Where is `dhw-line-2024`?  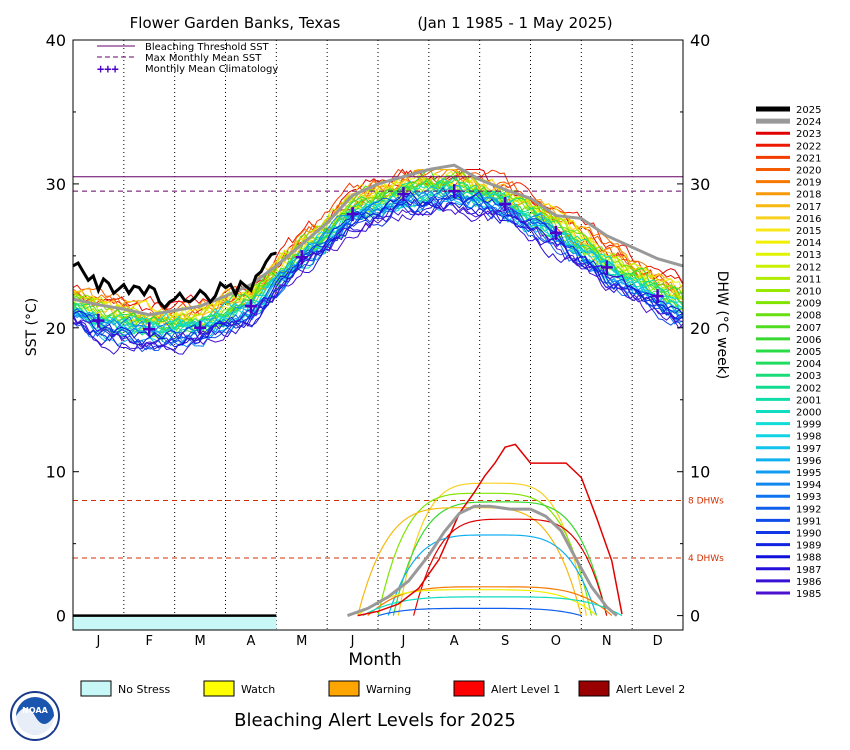 dhw-line-2024 is located at coordinates (482, 561).